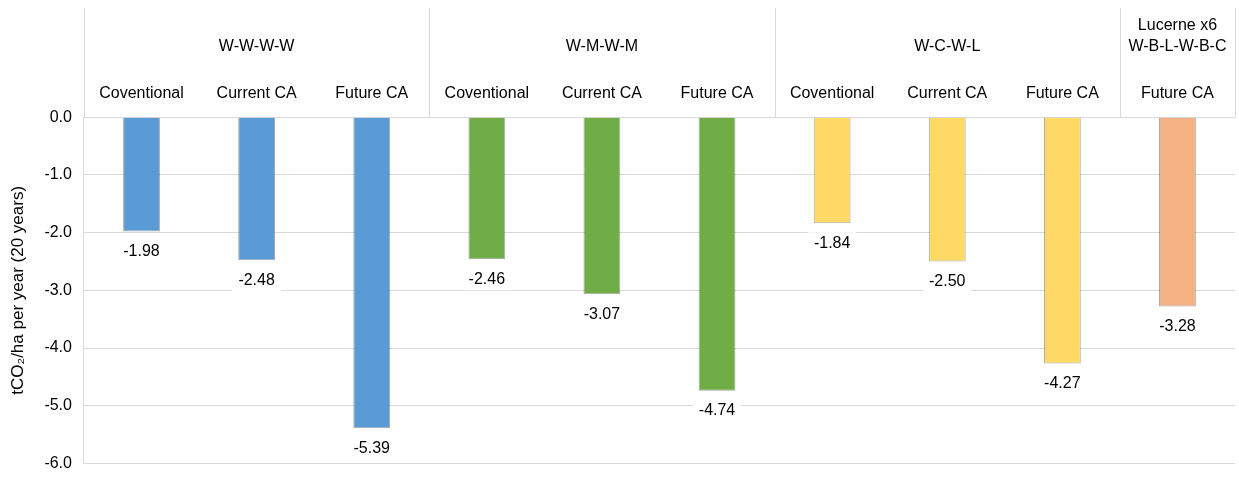 The width and height of the screenshot is (1239, 485). I want to click on text: W-W-W-W, so click(257, 46).